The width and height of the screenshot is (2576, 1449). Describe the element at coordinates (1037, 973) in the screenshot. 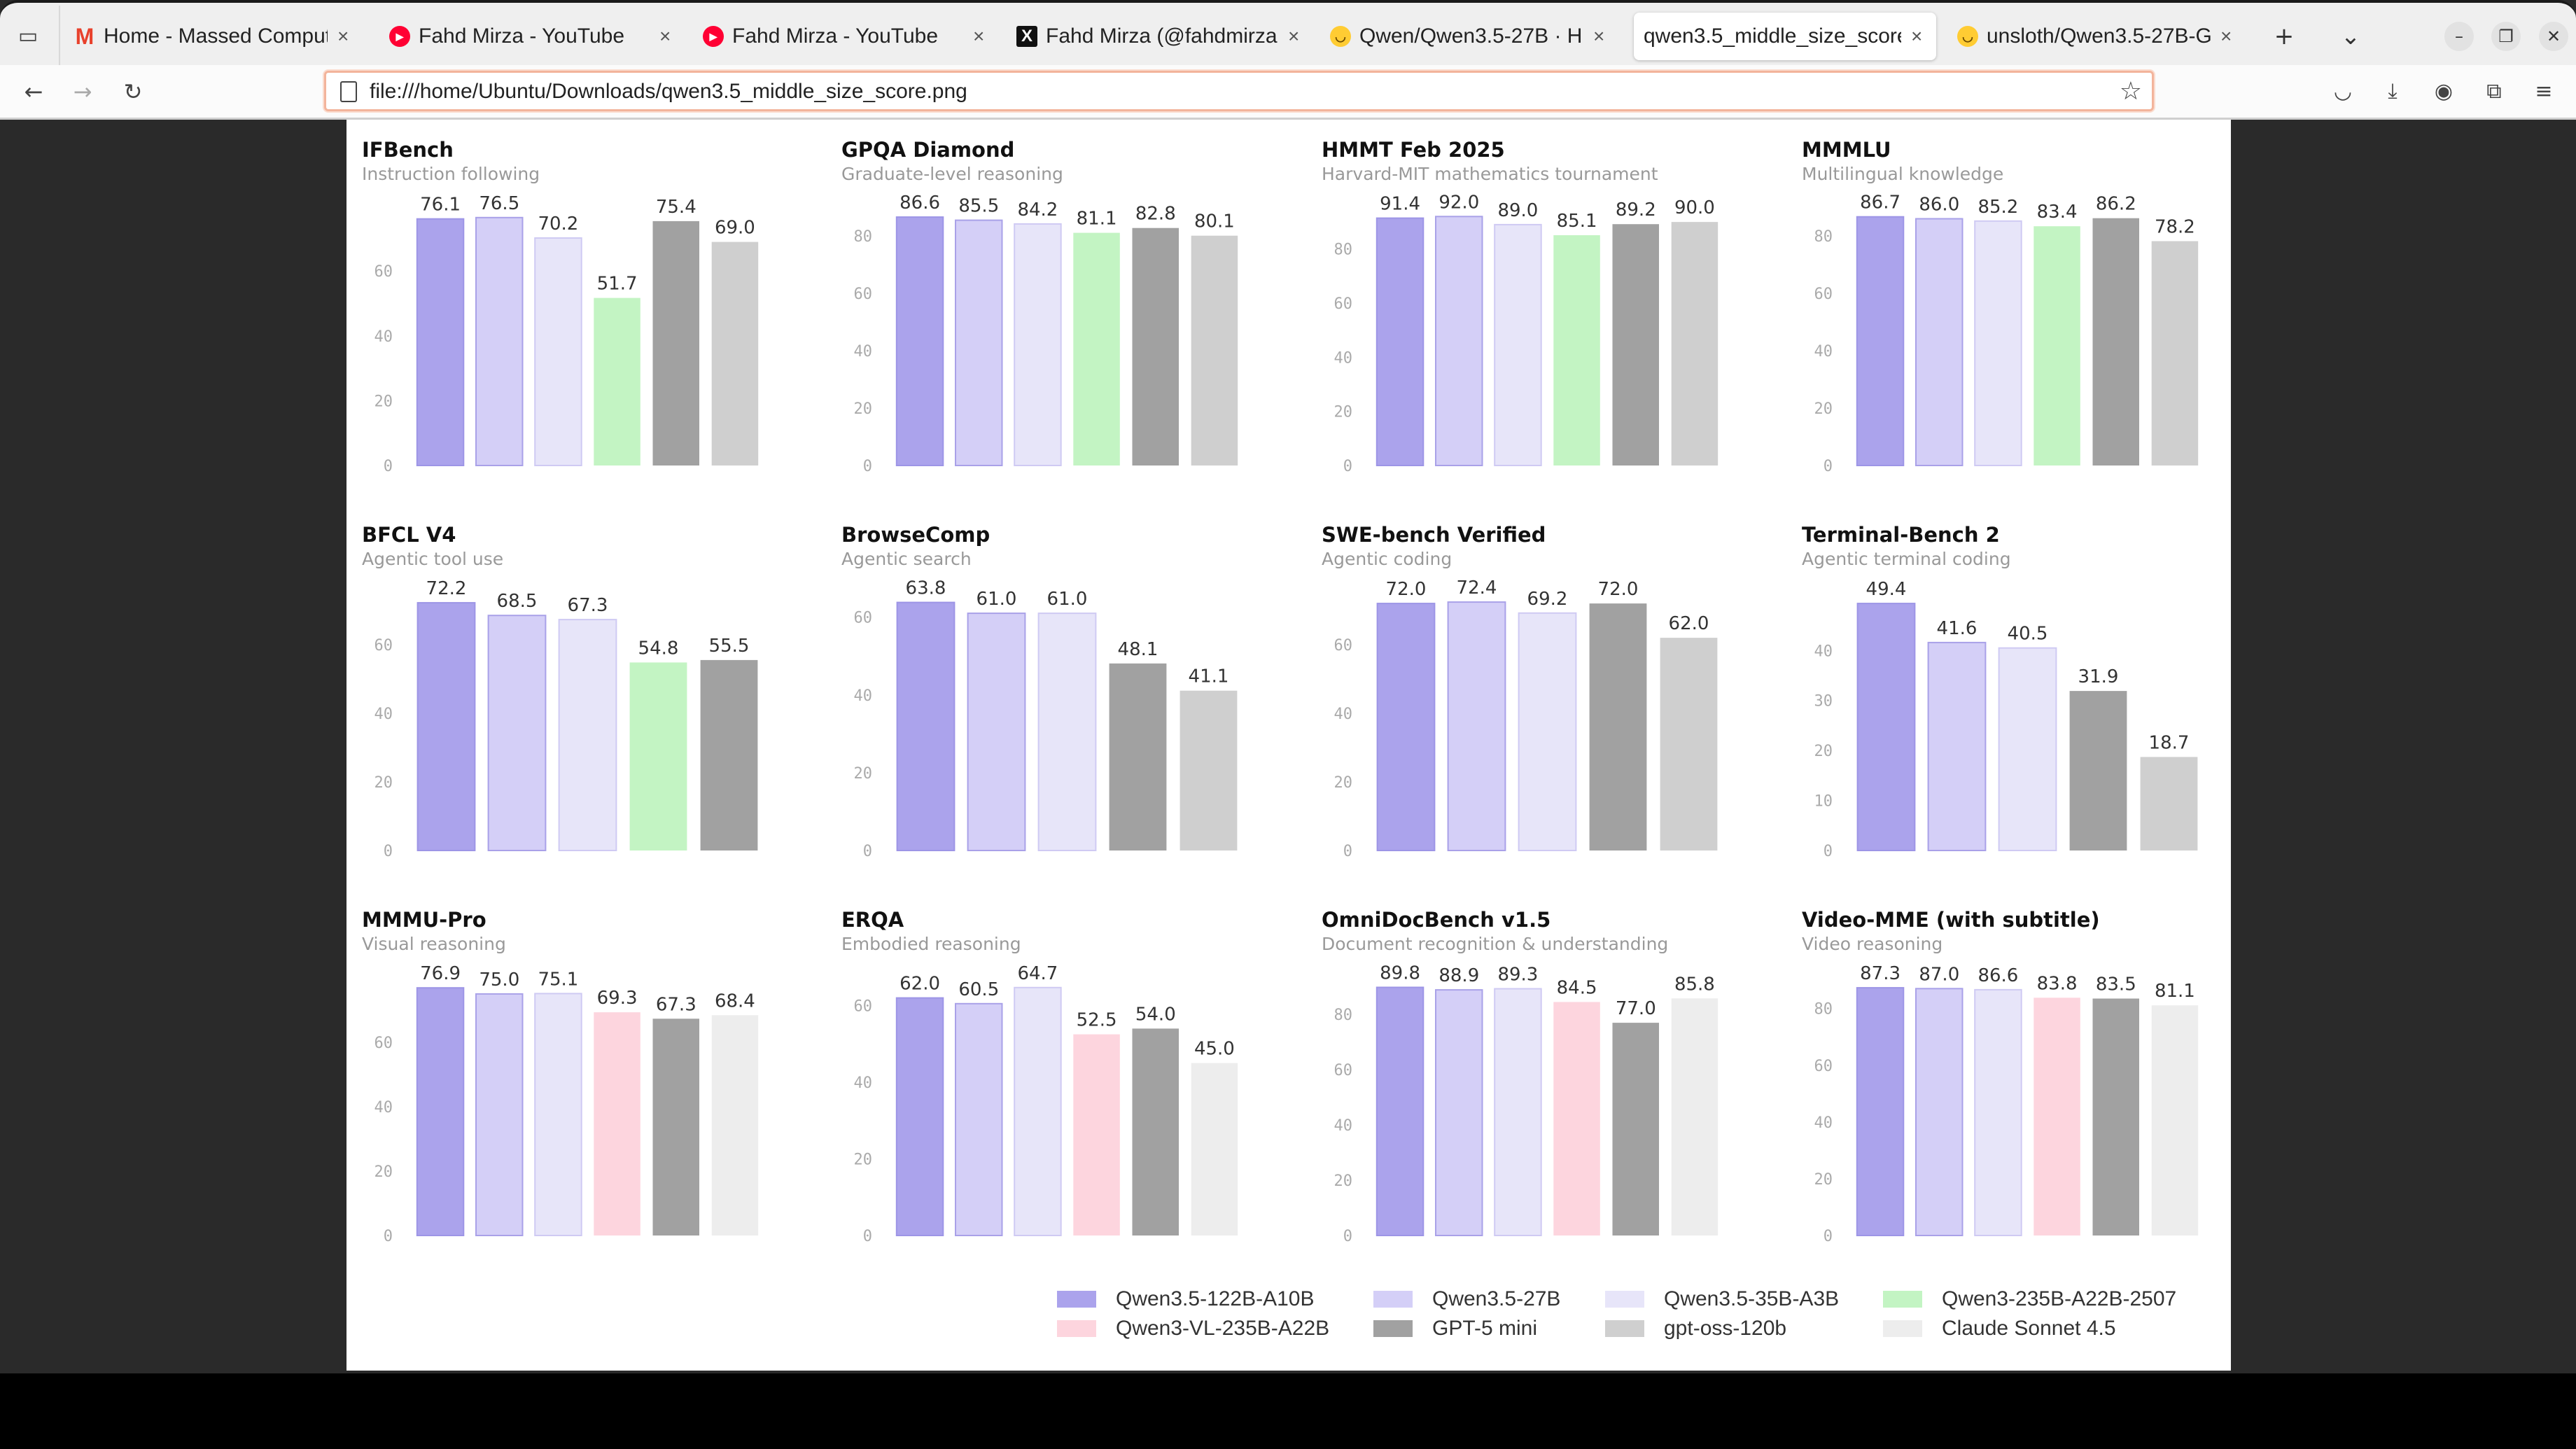

I see `bar-value-label: 64.7` at that location.